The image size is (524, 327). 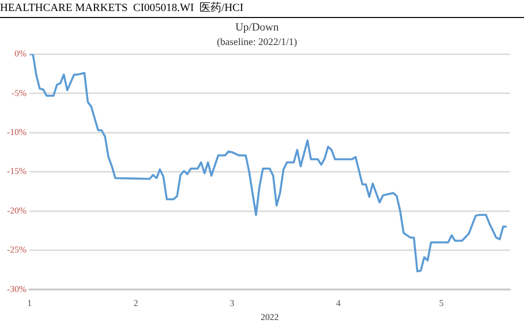 I want to click on x-axis-title: 2022, so click(x=269, y=317).